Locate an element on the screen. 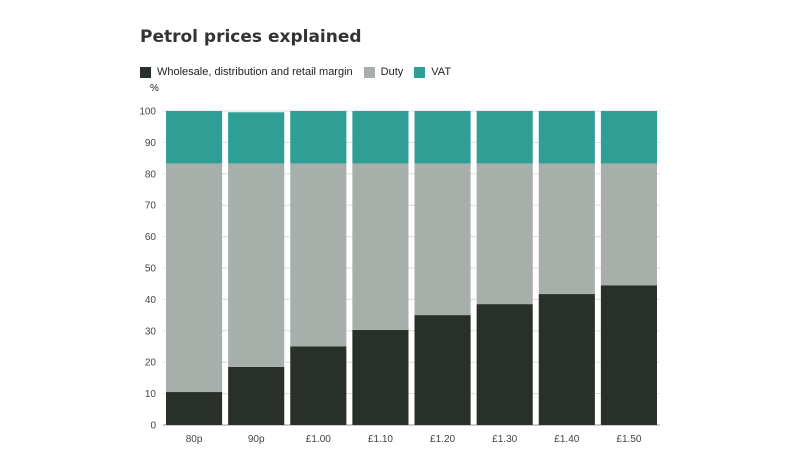  x-tick-label-7: £1.50 is located at coordinates (628, 439).